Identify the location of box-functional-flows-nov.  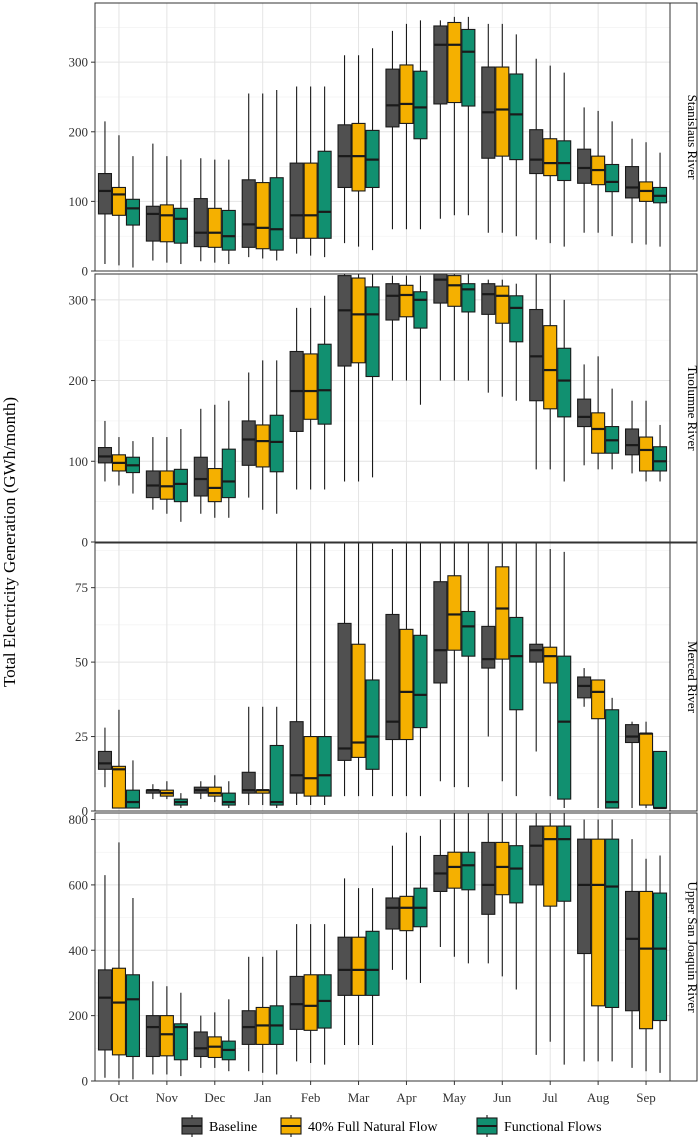
(180, 1034).